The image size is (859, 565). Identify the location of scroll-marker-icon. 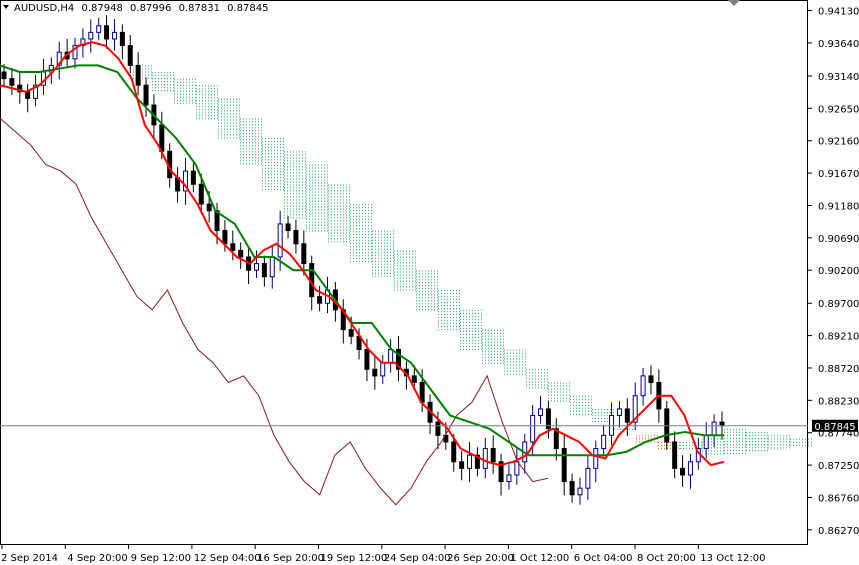
(734, 3).